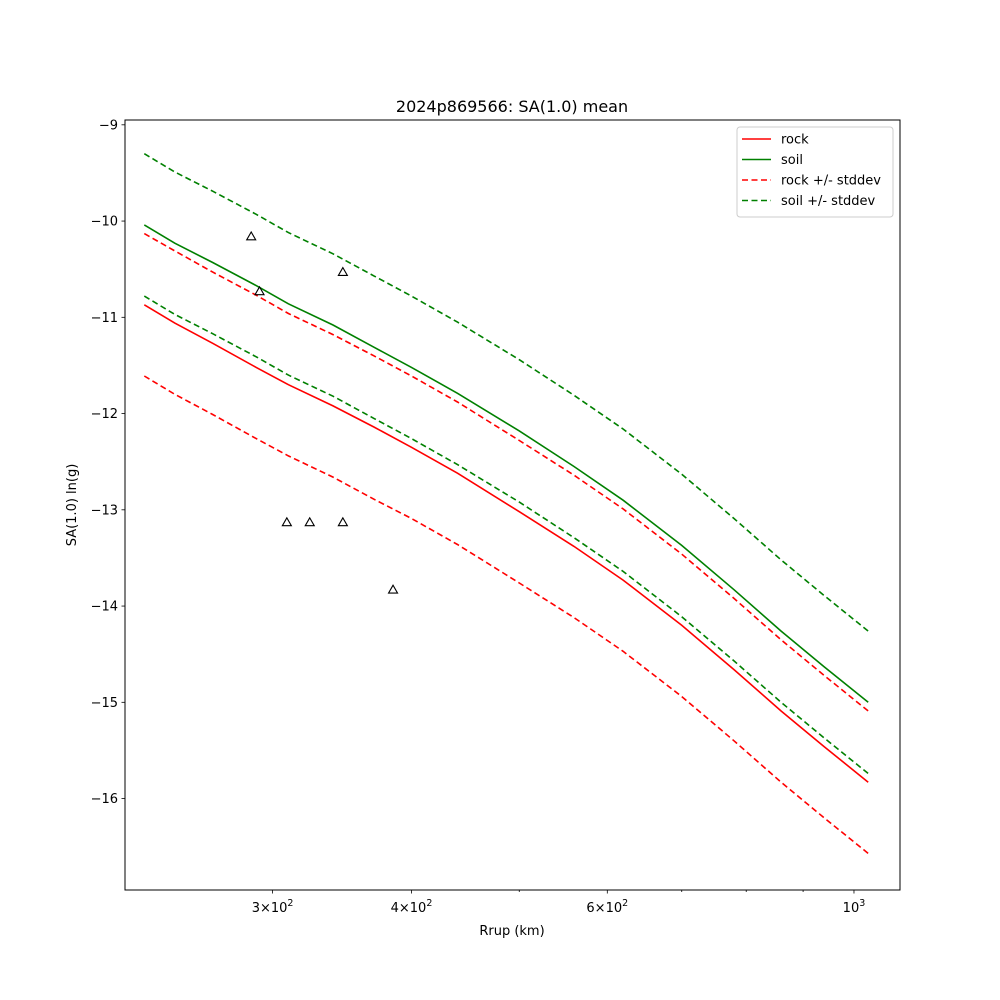 The height and width of the screenshot is (1000, 1000). Describe the element at coordinates (104, 510) in the screenshot. I see `y-tick-label-4: −13` at that location.